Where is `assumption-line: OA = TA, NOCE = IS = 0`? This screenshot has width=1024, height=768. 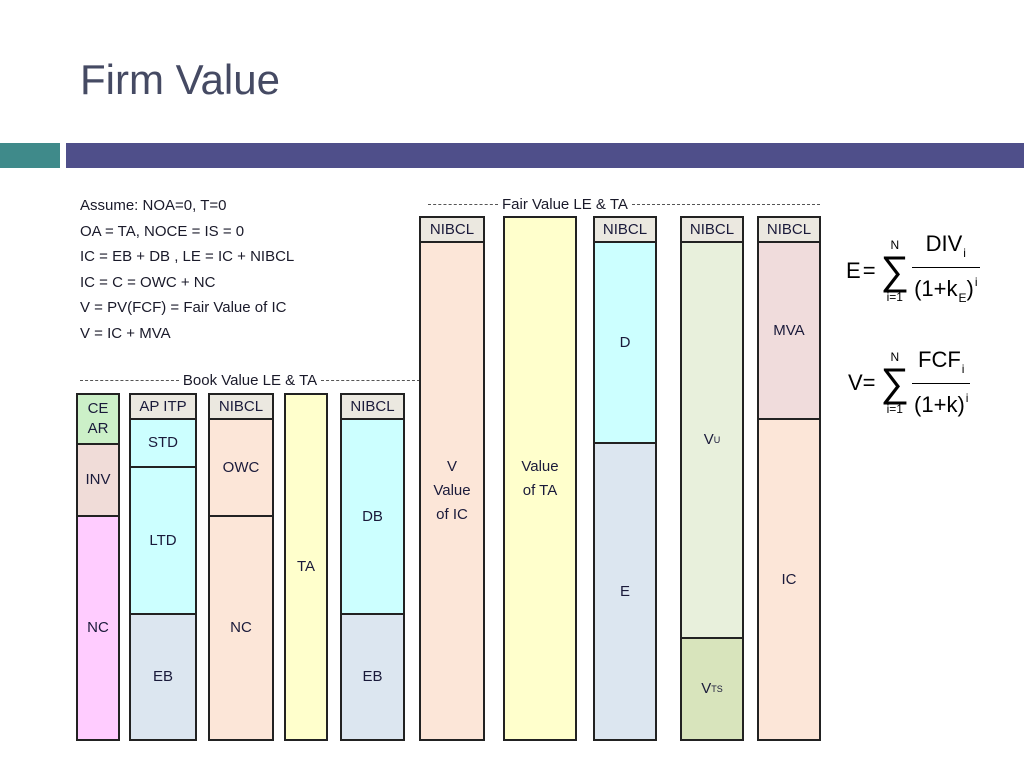
assumption-line: OA = TA, NOCE = IS = 0 is located at coordinates (162, 231).